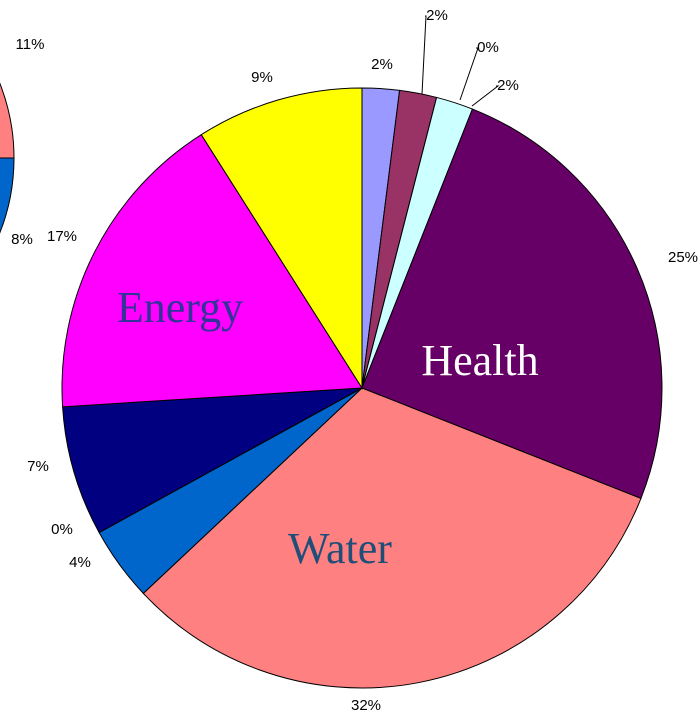 The height and width of the screenshot is (716, 700). I want to click on data-label: 7%, so click(38, 466).